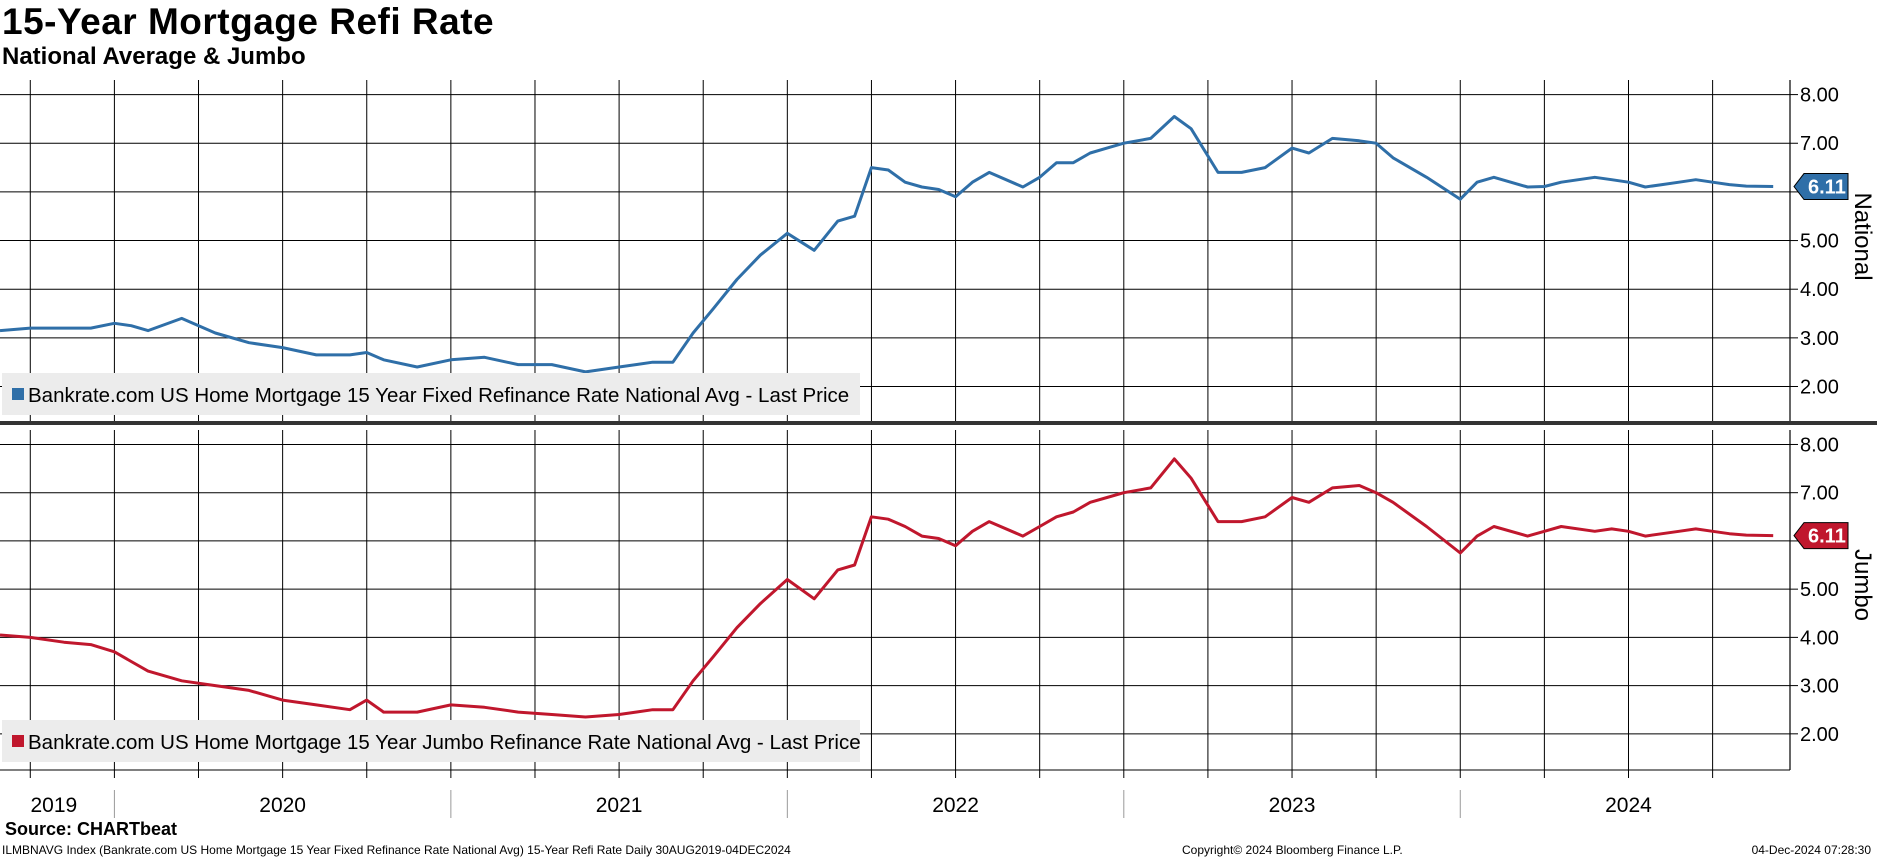 The width and height of the screenshot is (1877, 859). What do you see at coordinates (955, 805) in the screenshot?
I see `x-year-label: 2022` at bounding box center [955, 805].